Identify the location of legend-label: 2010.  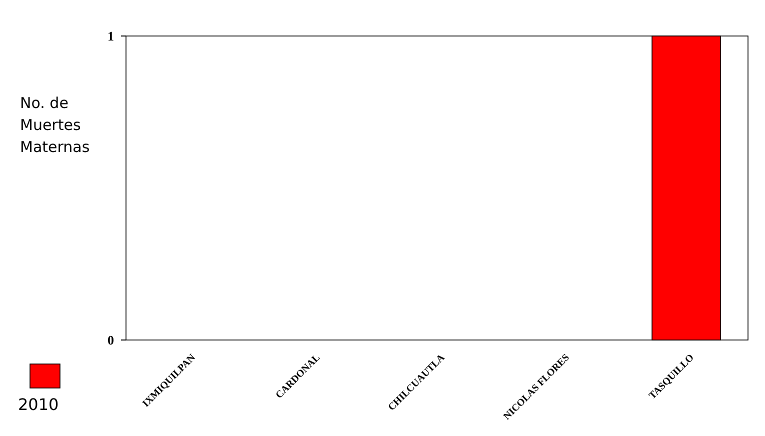
(38, 404).